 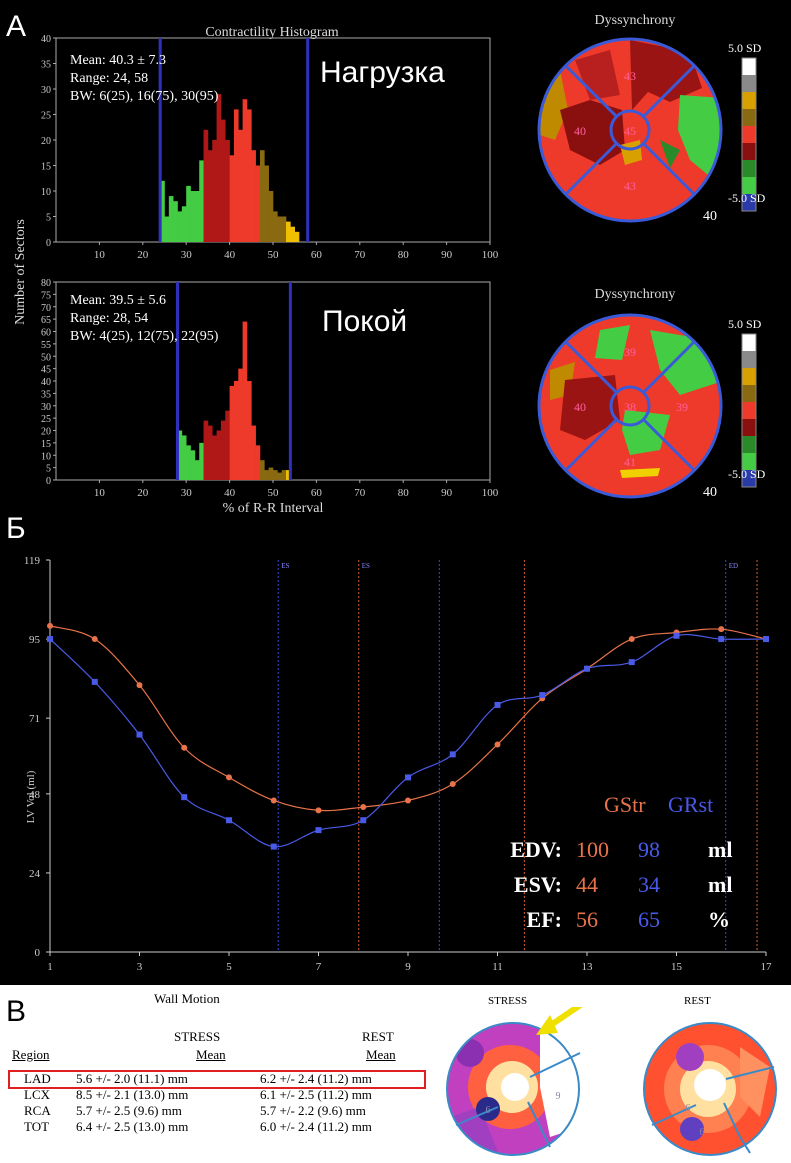 I want to click on col-rest-title: REST, so click(x=378, y=1036).